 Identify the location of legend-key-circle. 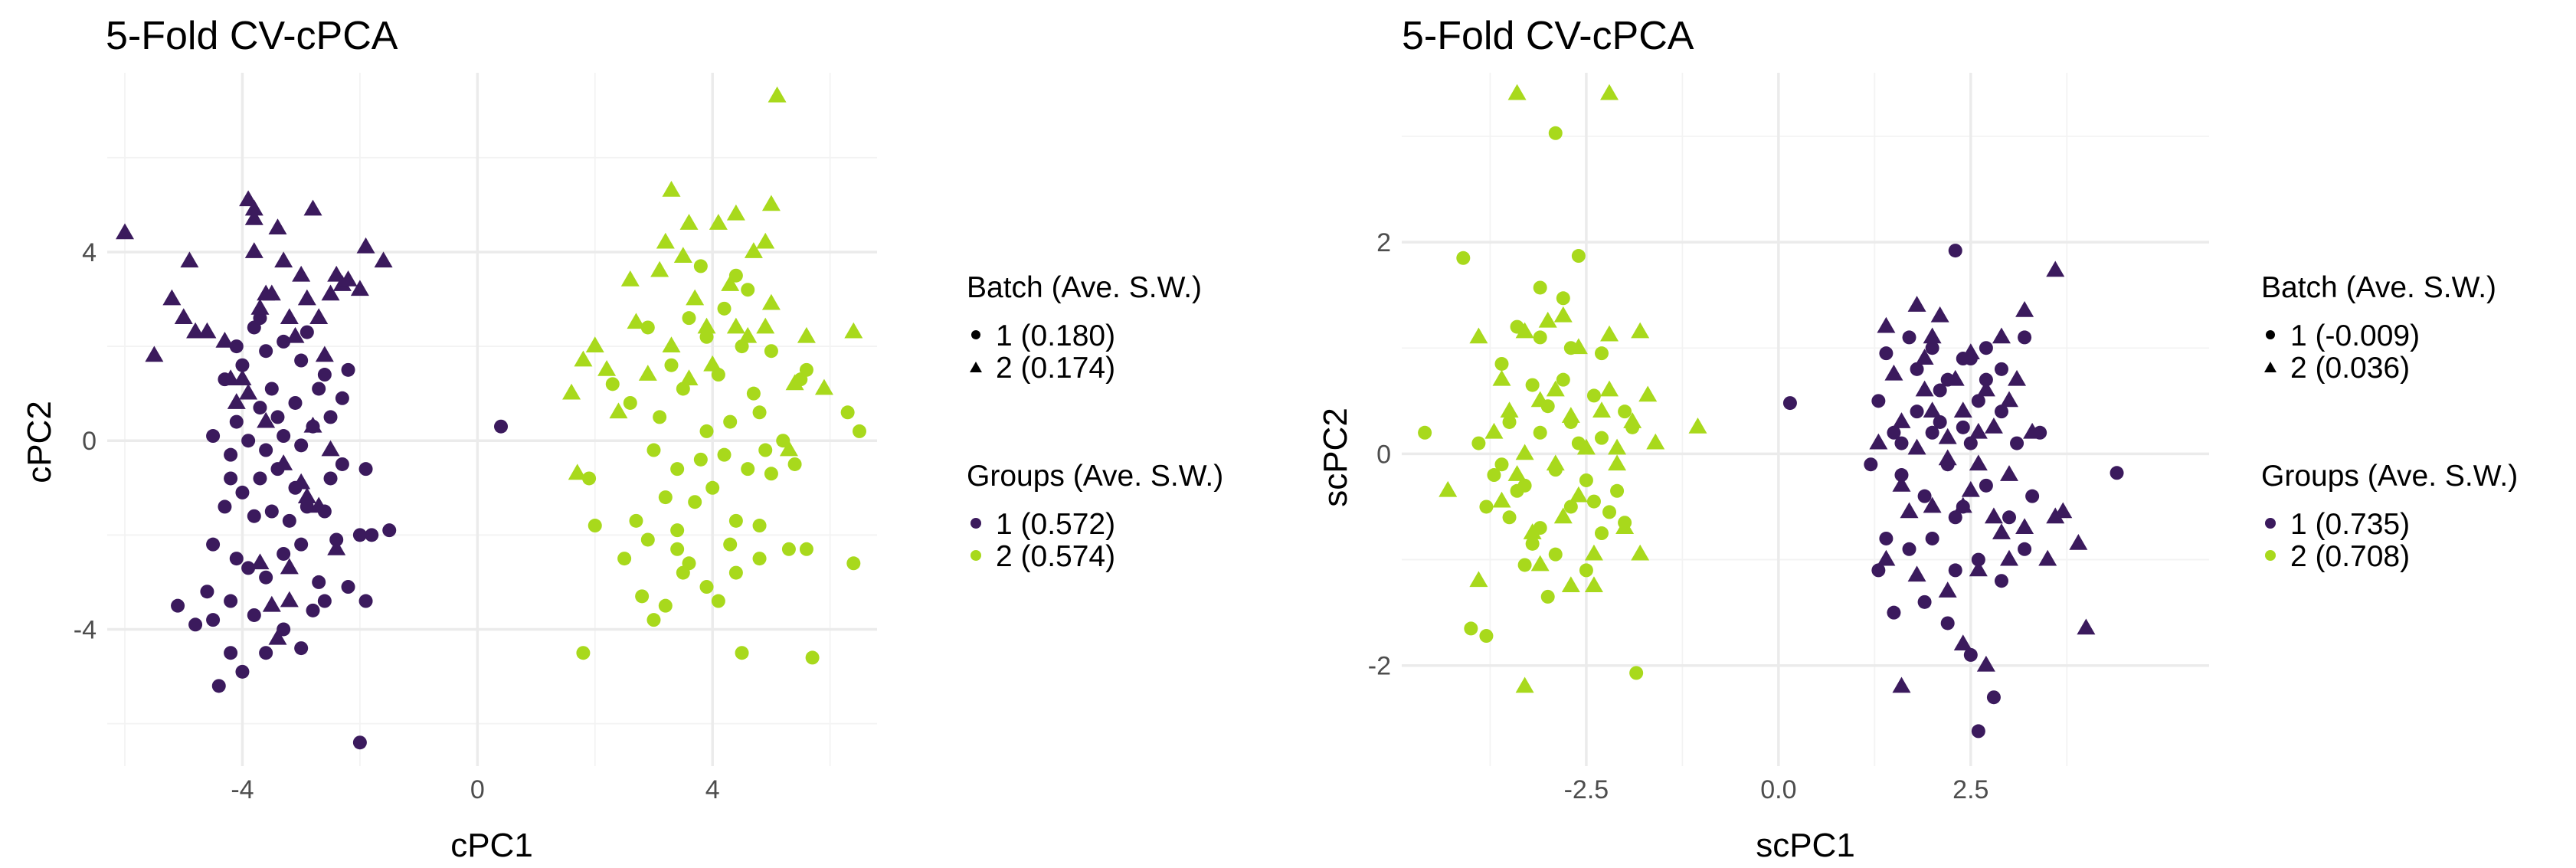
(975, 334).